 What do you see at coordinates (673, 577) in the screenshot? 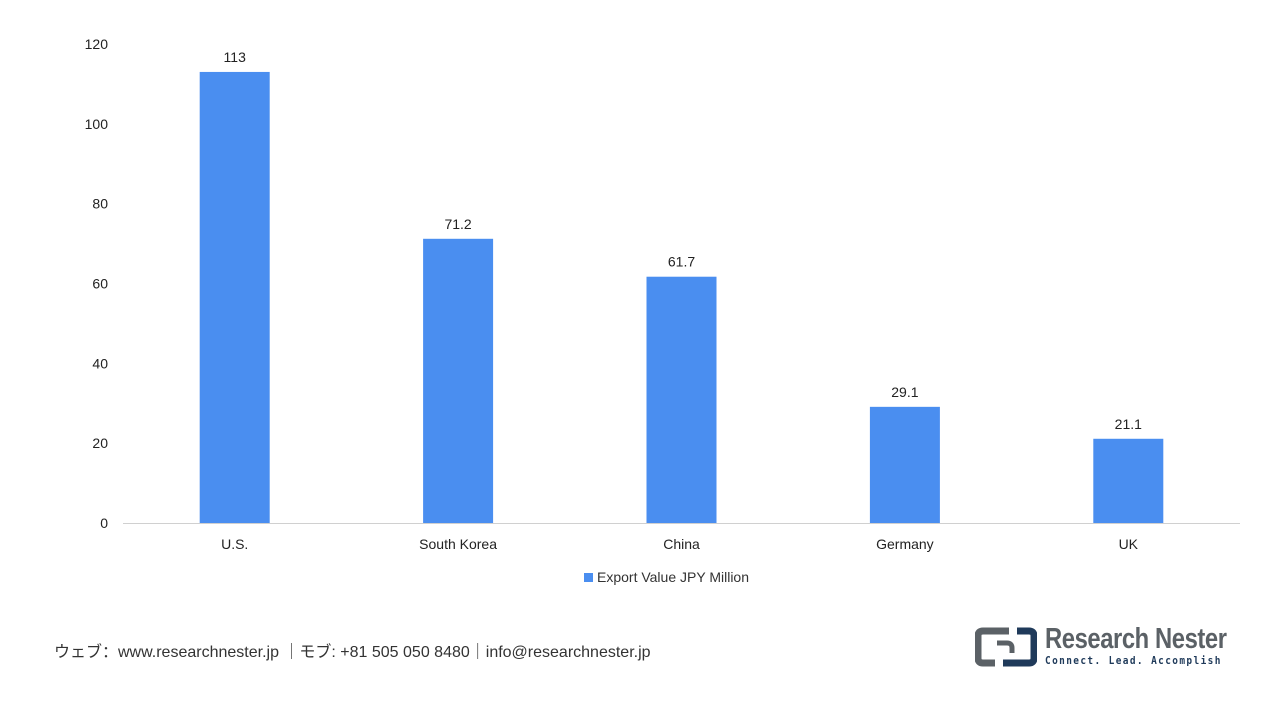
I see `legend-label: Export Value JPY Million` at bounding box center [673, 577].